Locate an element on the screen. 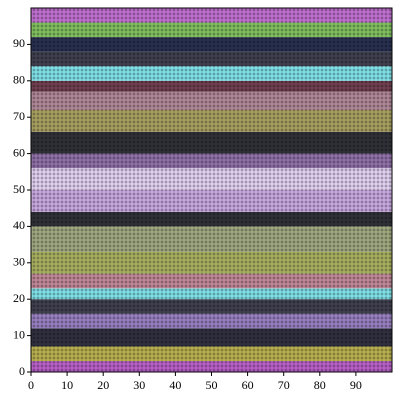  y-tick-label: 60 is located at coordinates (19, 152).